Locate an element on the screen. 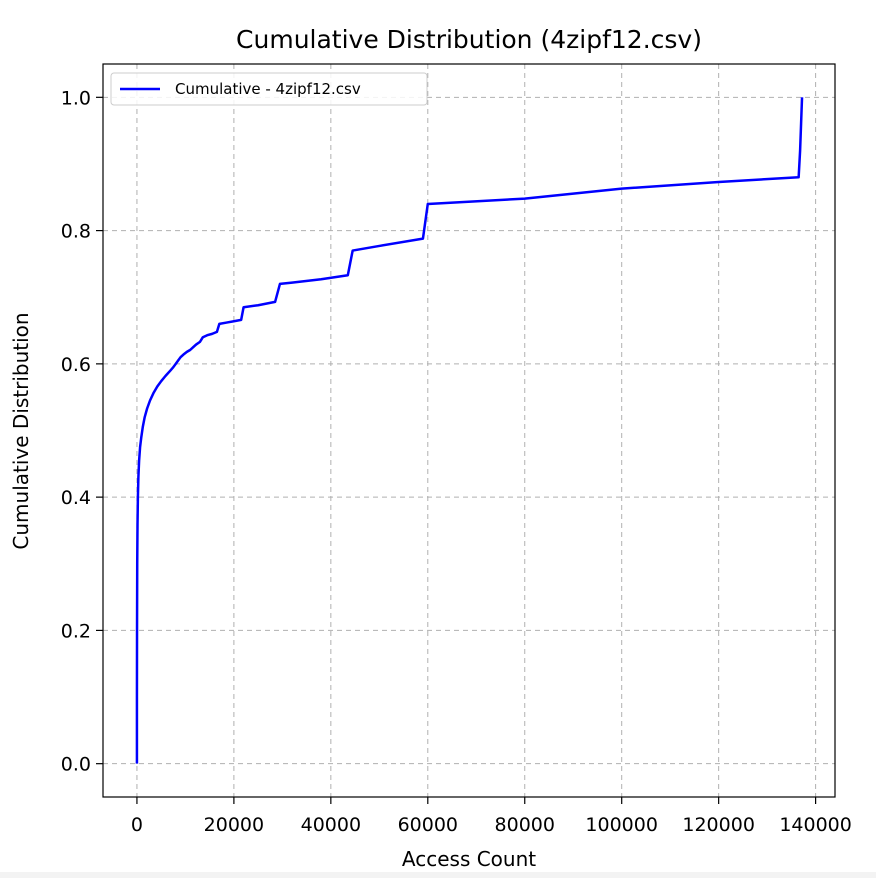 The height and width of the screenshot is (878, 876). legend: Cumulative - 4zipf12.csv is located at coordinates (269, 89).